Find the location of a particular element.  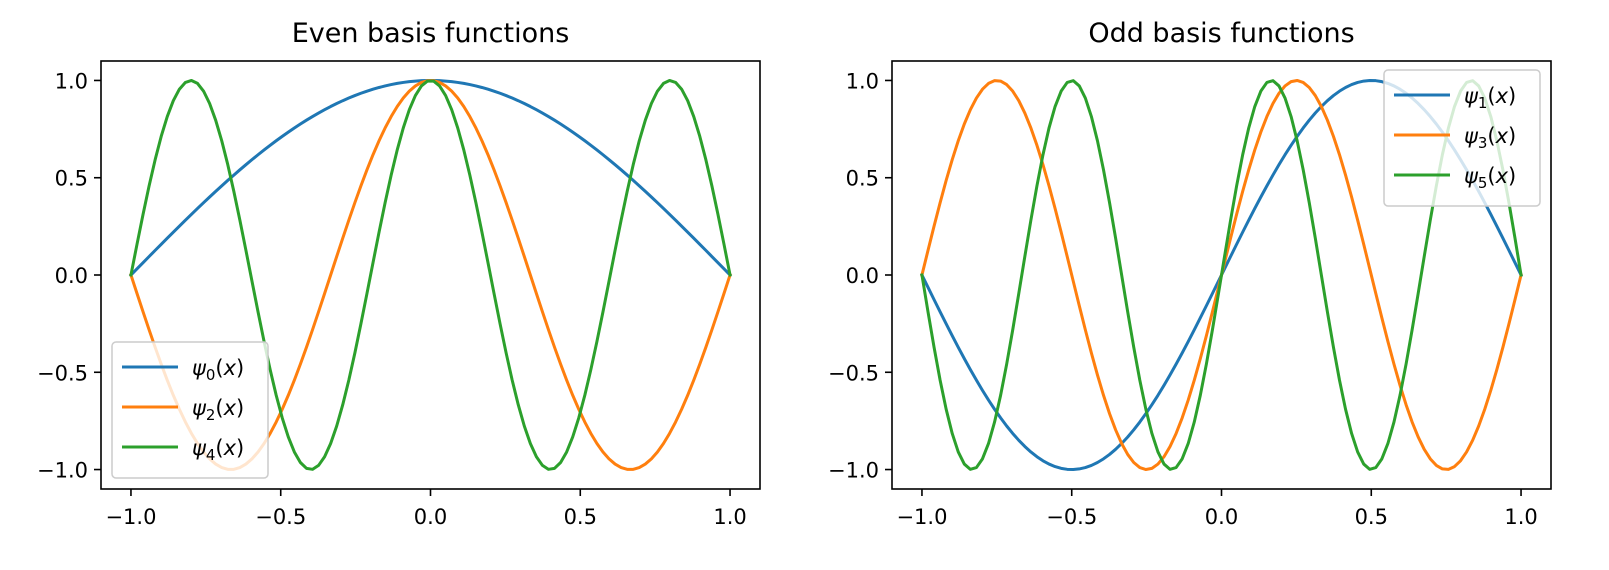

panel1-legend-box is located at coordinates (190, 410).